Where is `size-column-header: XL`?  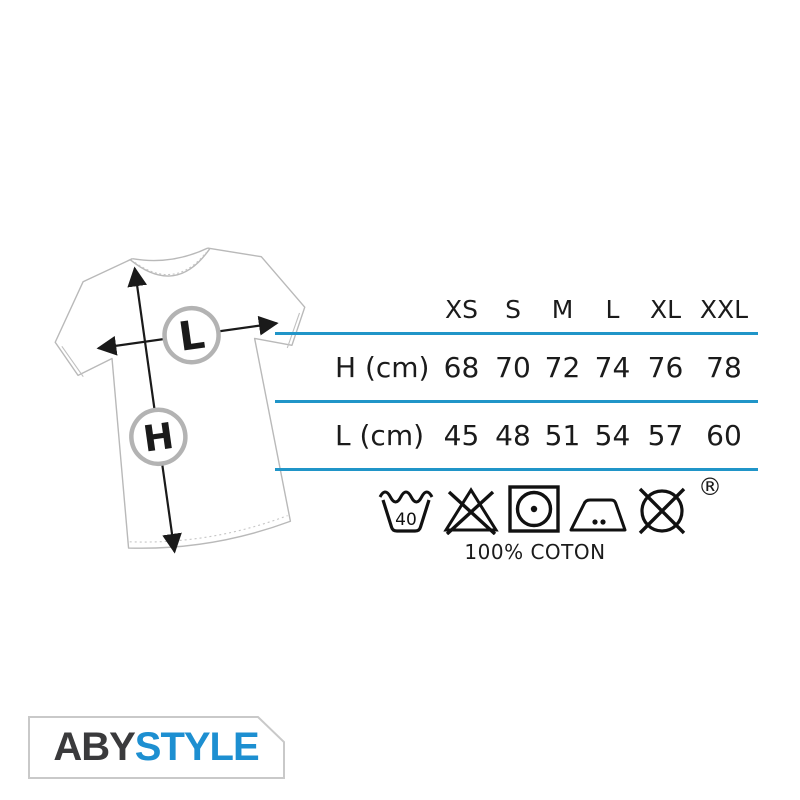
size-column-header: XL is located at coordinates (665, 309).